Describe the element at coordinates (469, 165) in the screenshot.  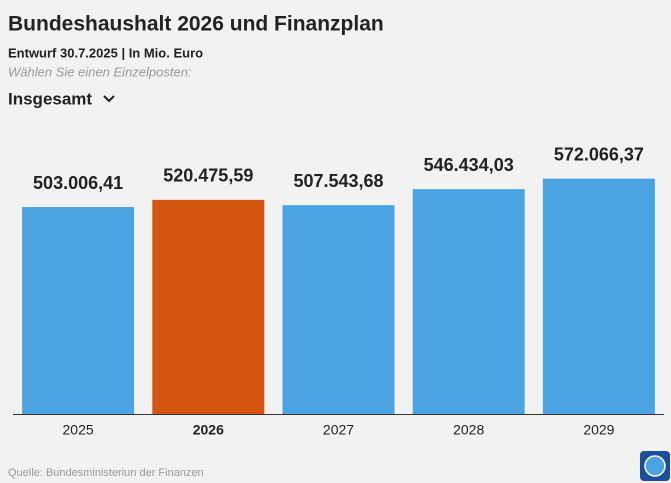
I see `value-label: 546.434,03` at that location.